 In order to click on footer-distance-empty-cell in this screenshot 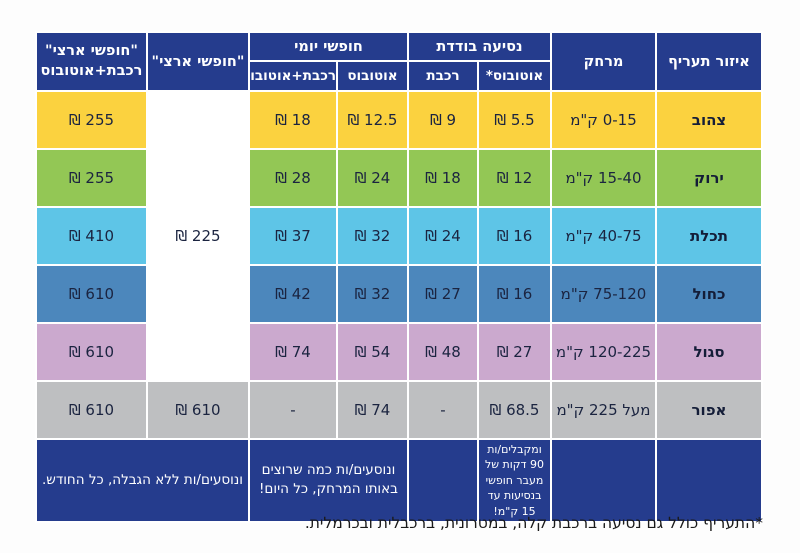, I will do `click(603, 480)`.